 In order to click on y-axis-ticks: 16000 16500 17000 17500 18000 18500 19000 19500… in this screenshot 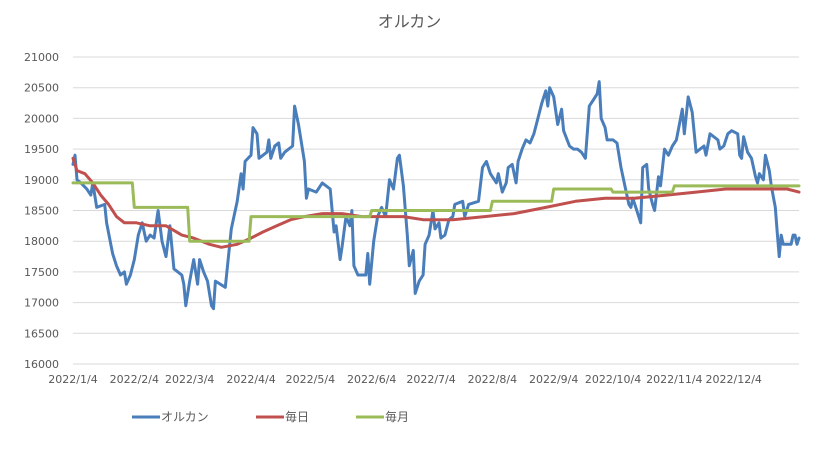, I will do `click(41, 211)`.